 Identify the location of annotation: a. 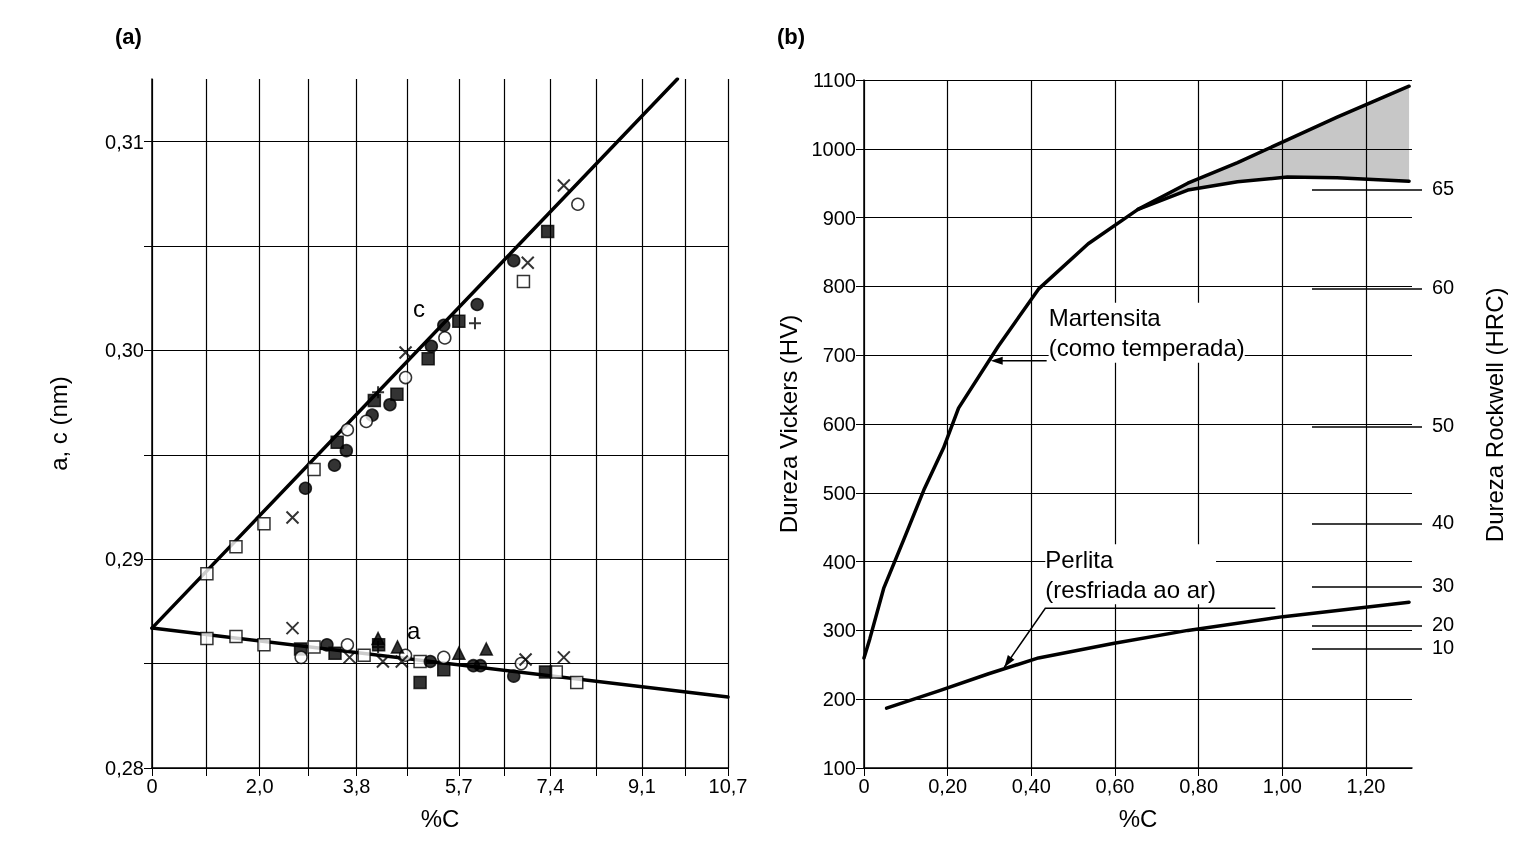
(414, 630).